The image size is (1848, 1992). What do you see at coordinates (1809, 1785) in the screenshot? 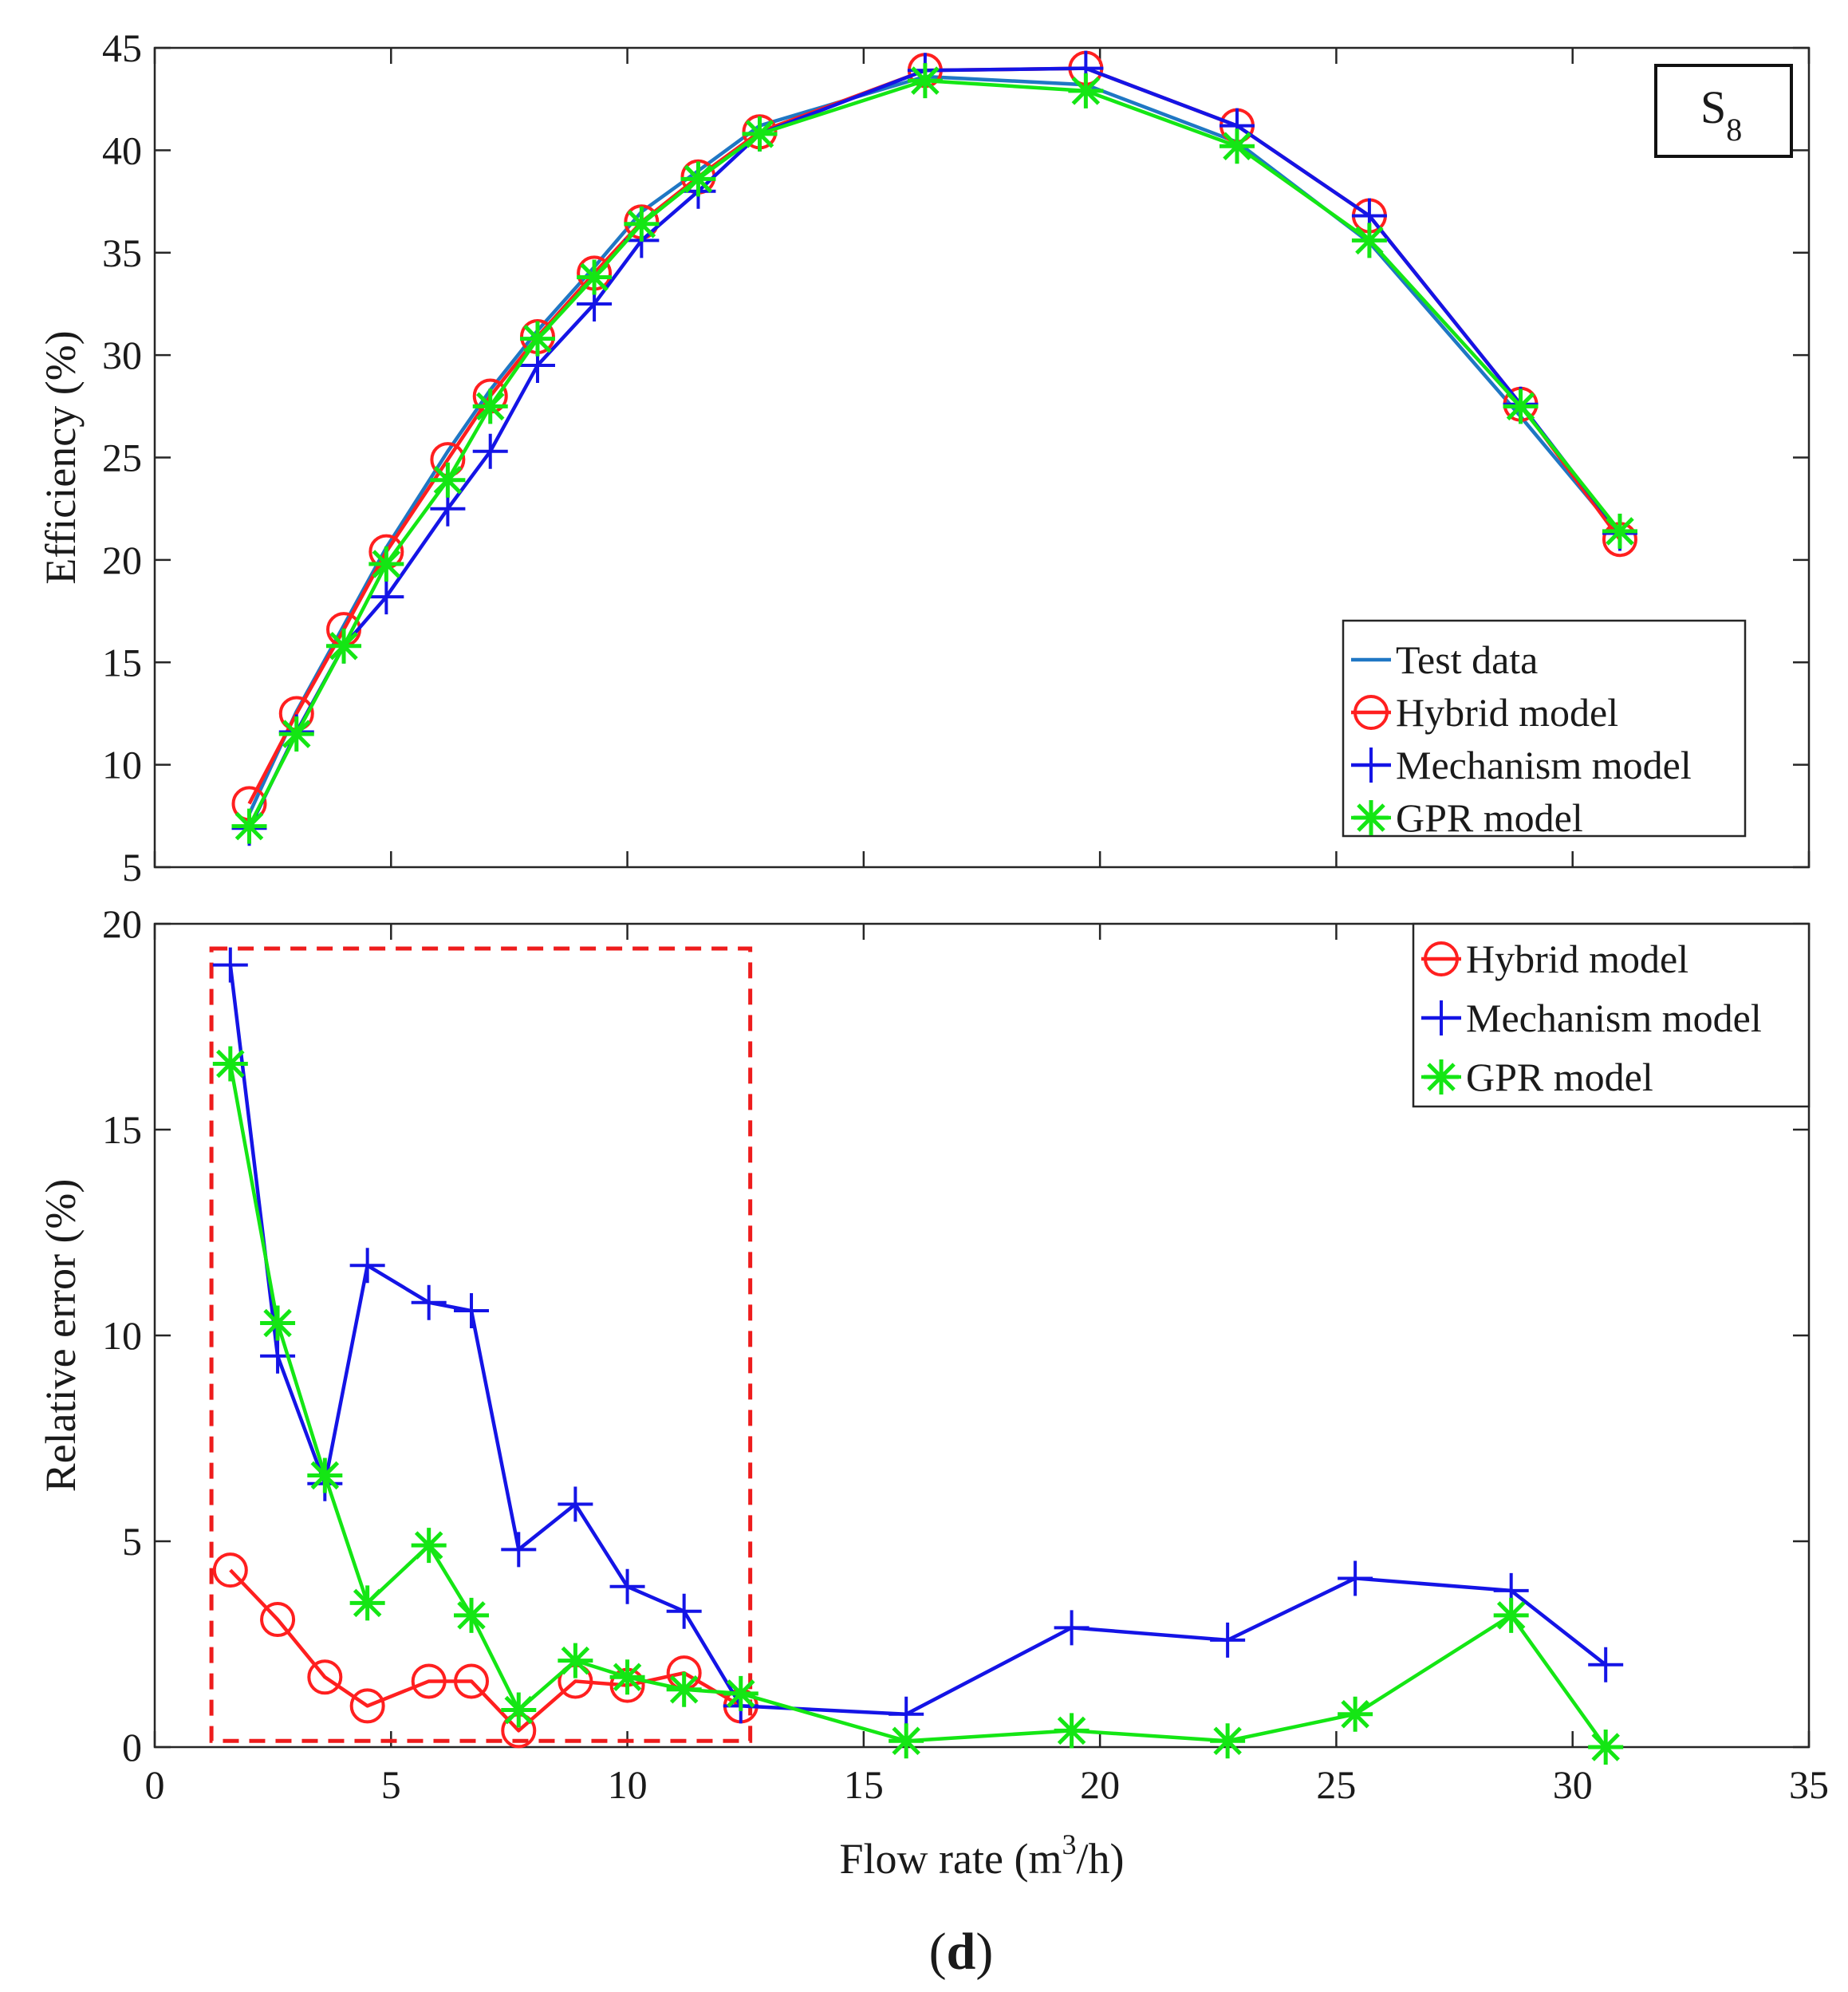
I see `x-tick-label: 35` at bounding box center [1809, 1785].